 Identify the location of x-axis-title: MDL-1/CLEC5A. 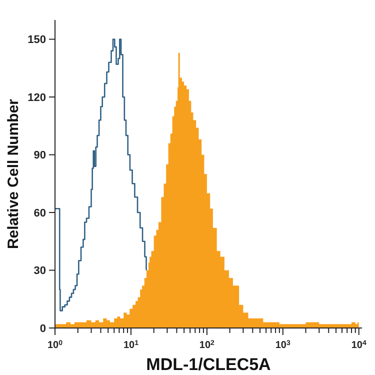
(208, 364).